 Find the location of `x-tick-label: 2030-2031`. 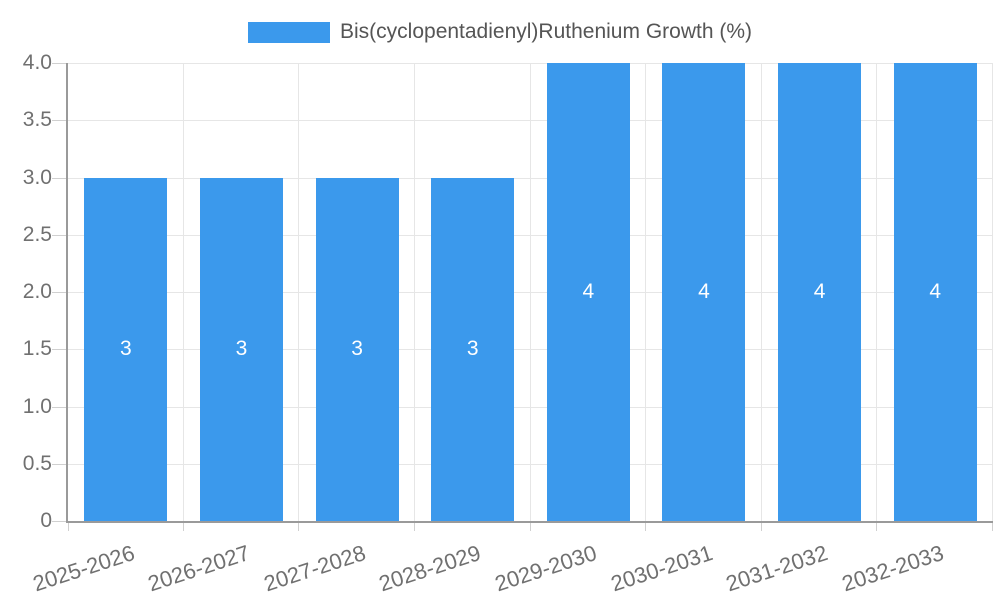

x-tick-label: 2030-2031 is located at coordinates (661, 568).